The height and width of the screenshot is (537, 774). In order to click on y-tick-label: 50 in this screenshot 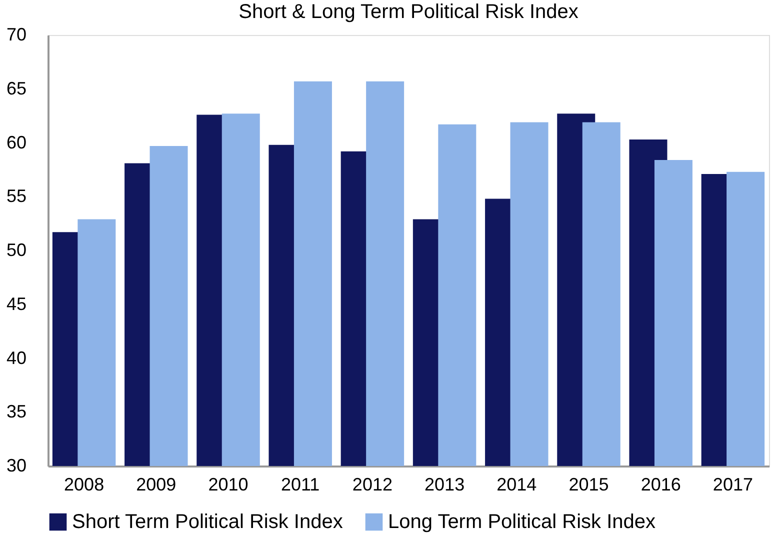, I will do `click(16, 250)`.